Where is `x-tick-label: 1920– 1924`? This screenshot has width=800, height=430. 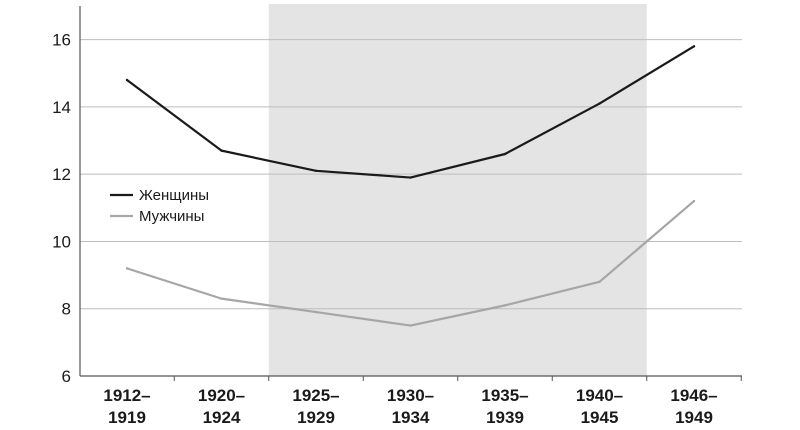
x-tick-label: 1920– 1924 is located at coordinates (221, 406).